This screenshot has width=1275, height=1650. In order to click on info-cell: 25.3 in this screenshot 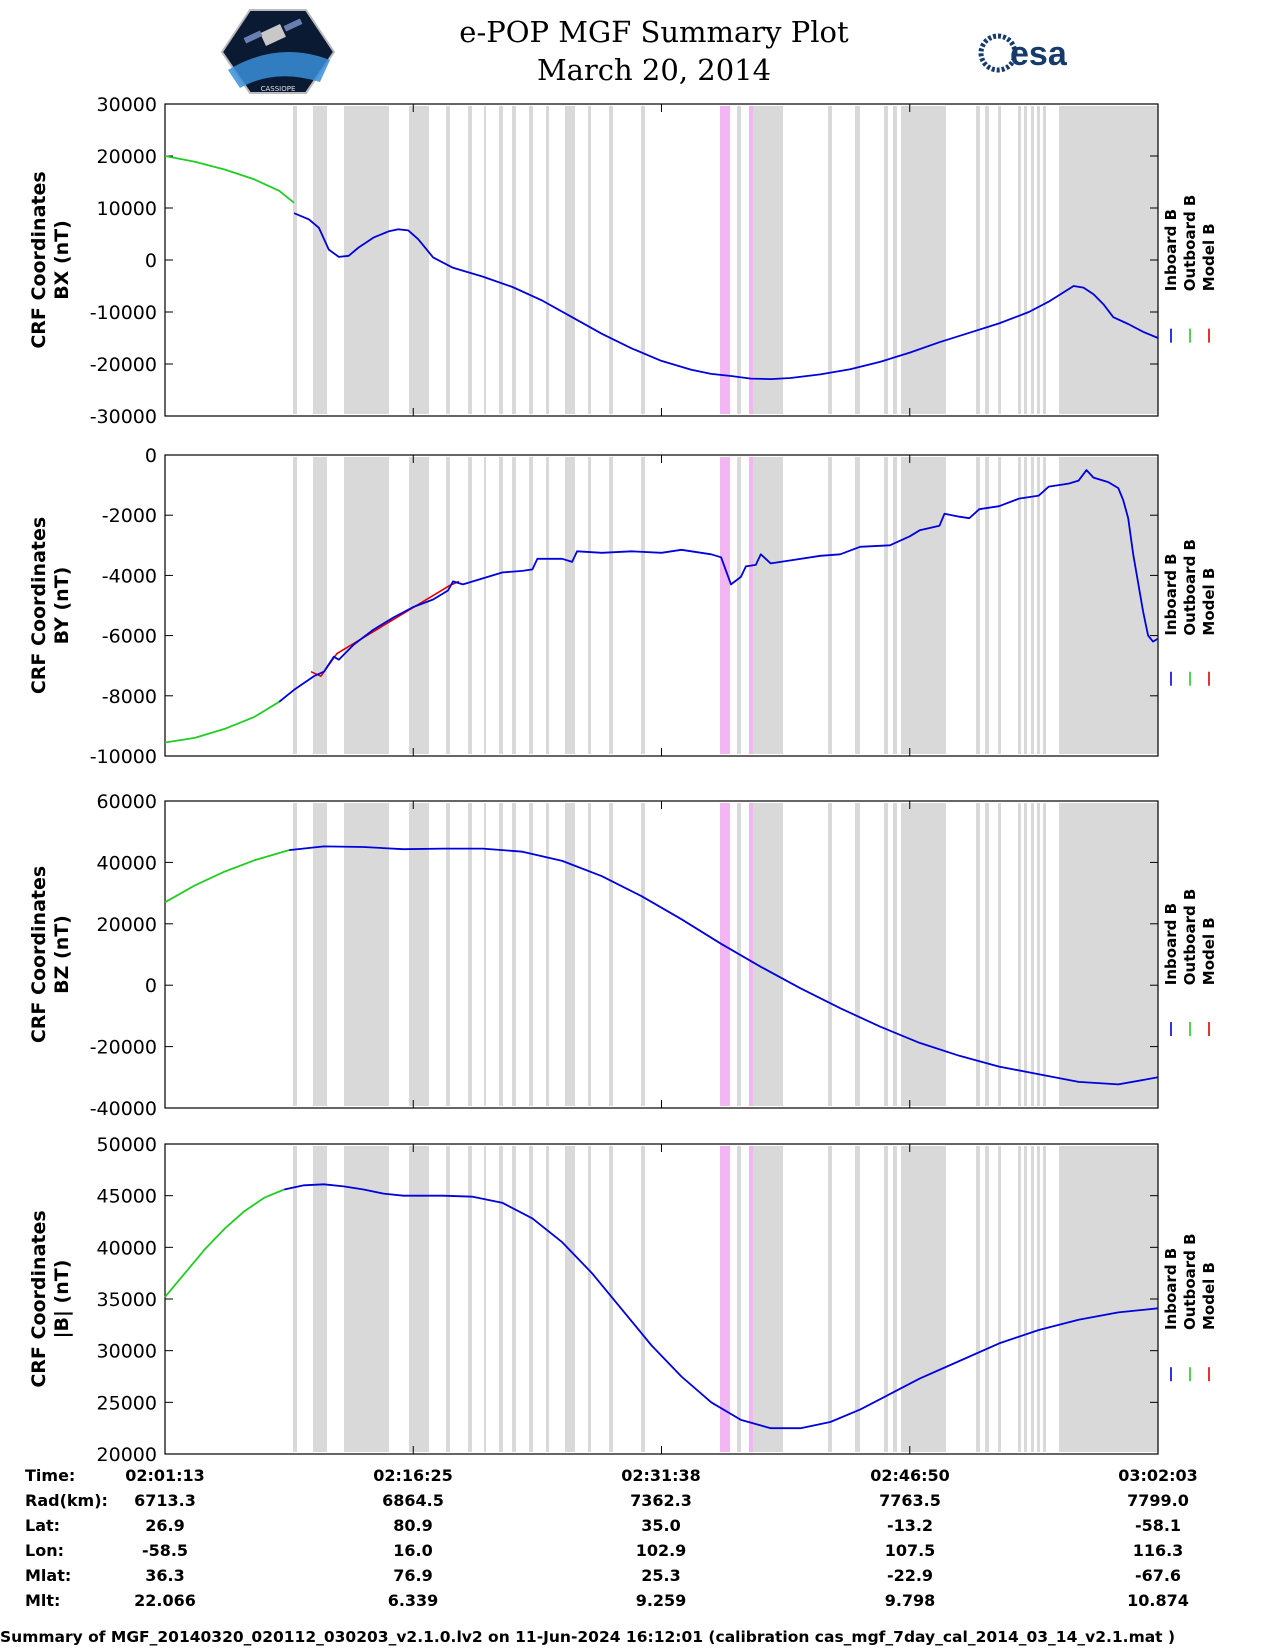, I will do `click(660, 1575)`.